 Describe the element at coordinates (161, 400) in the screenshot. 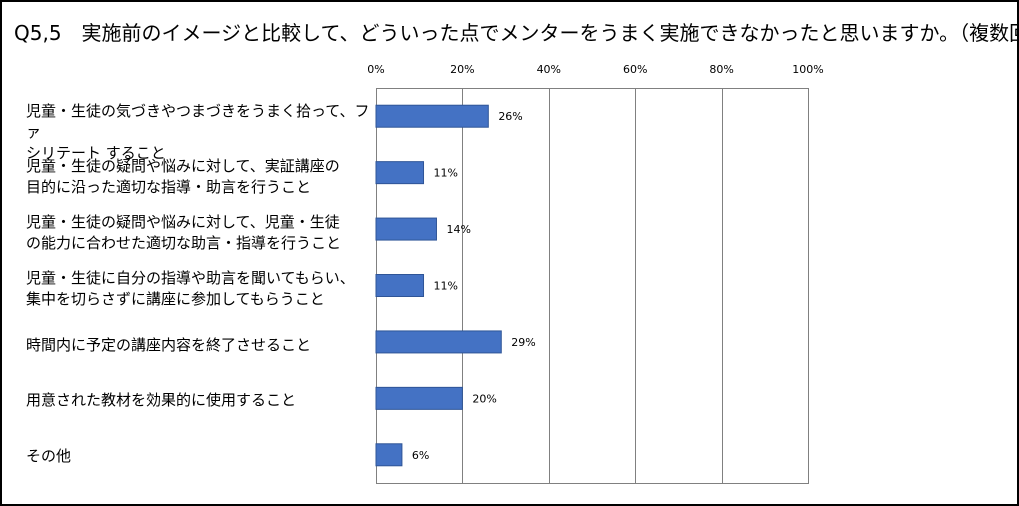

I see `category-label: 用意された教材を効果的に使用すること` at that location.